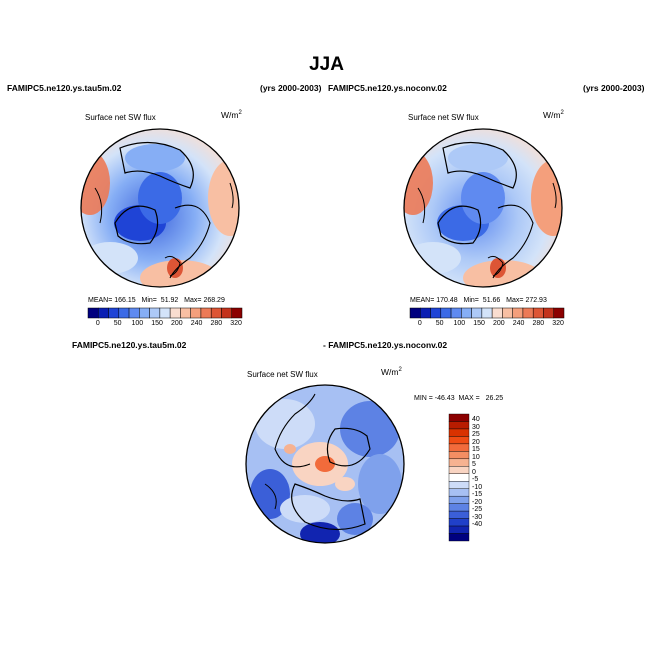 The height and width of the screenshot is (653, 653). I want to click on left-colorbar, so click(165, 313).